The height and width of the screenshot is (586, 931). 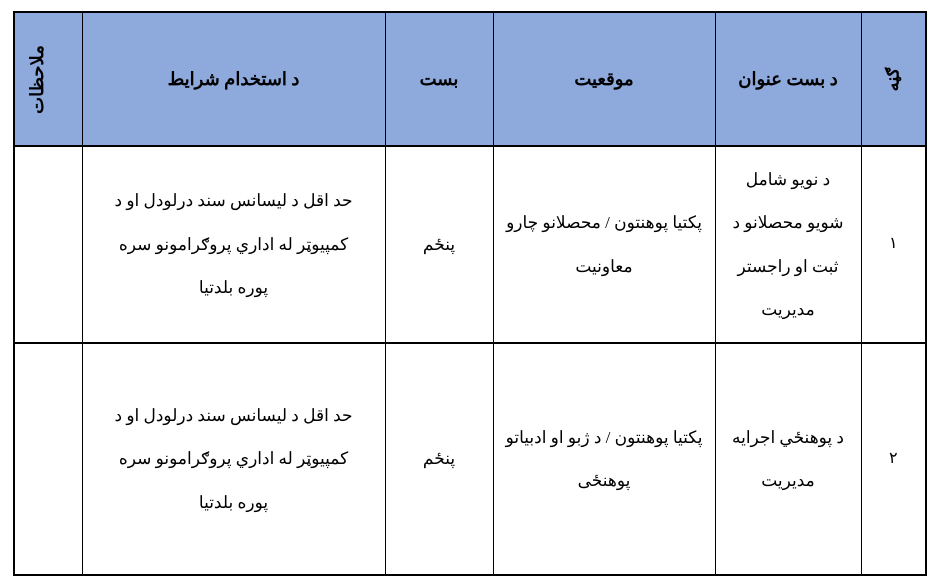 What do you see at coordinates (604, 459) in the screenshot?
I see `cell-row2-location: پکتیا پوهنتون / د ژبو او ادبیاتو پوهنځی` at bounding box center [604, 459].